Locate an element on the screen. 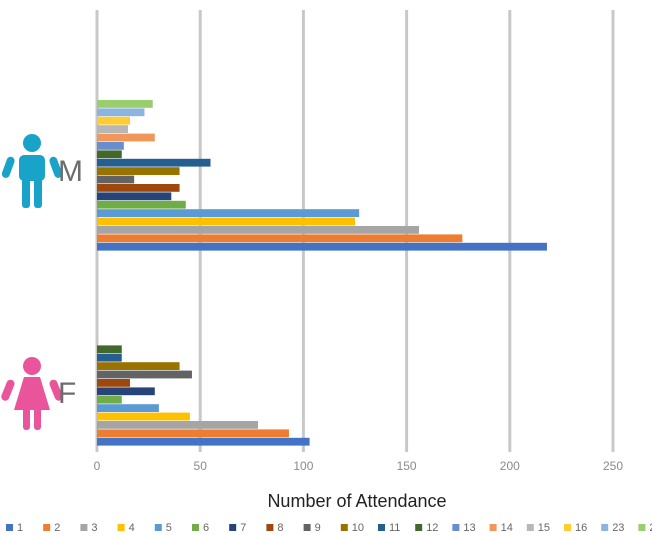 The height and width of the screenshot is (535, 652). legend-label: 9 is located at coordinates (318, 528).